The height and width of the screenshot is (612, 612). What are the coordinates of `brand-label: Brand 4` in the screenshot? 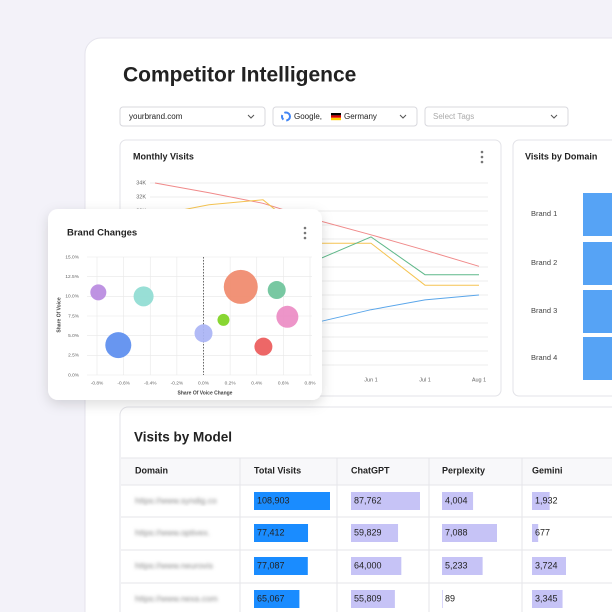 It's located at (544, 357).